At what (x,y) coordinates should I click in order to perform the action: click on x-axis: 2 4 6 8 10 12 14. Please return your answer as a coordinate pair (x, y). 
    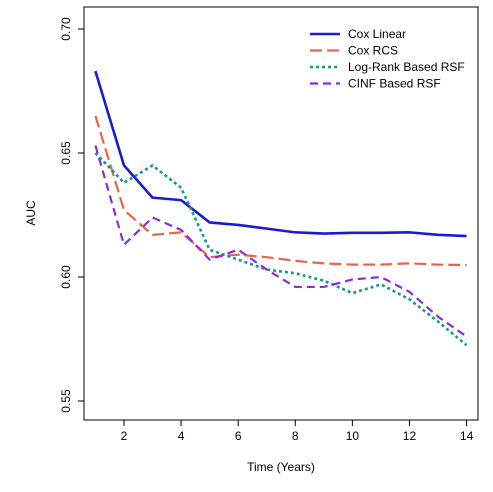
    Looking at the image, I should click on (297, 431).